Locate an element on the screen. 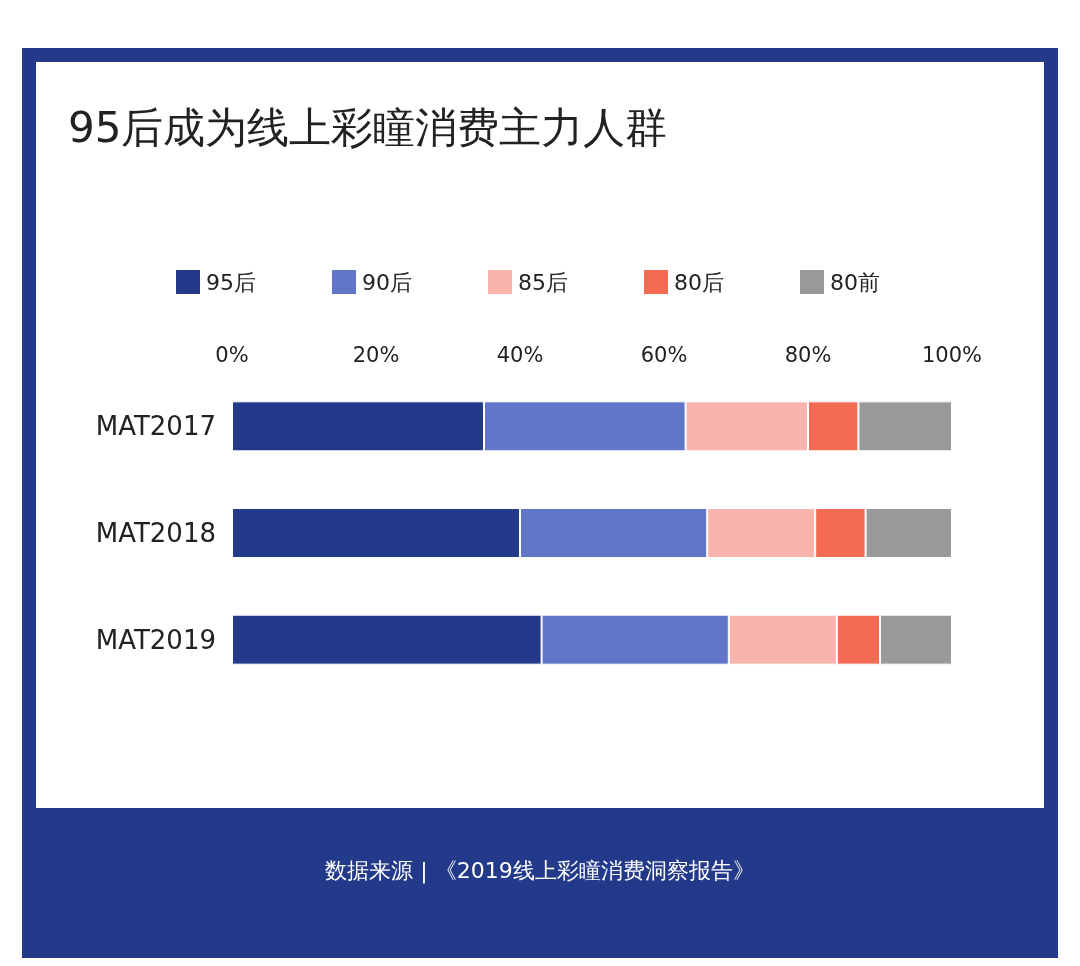  x-tick-label: 20% is located at coordinates (376, 354).